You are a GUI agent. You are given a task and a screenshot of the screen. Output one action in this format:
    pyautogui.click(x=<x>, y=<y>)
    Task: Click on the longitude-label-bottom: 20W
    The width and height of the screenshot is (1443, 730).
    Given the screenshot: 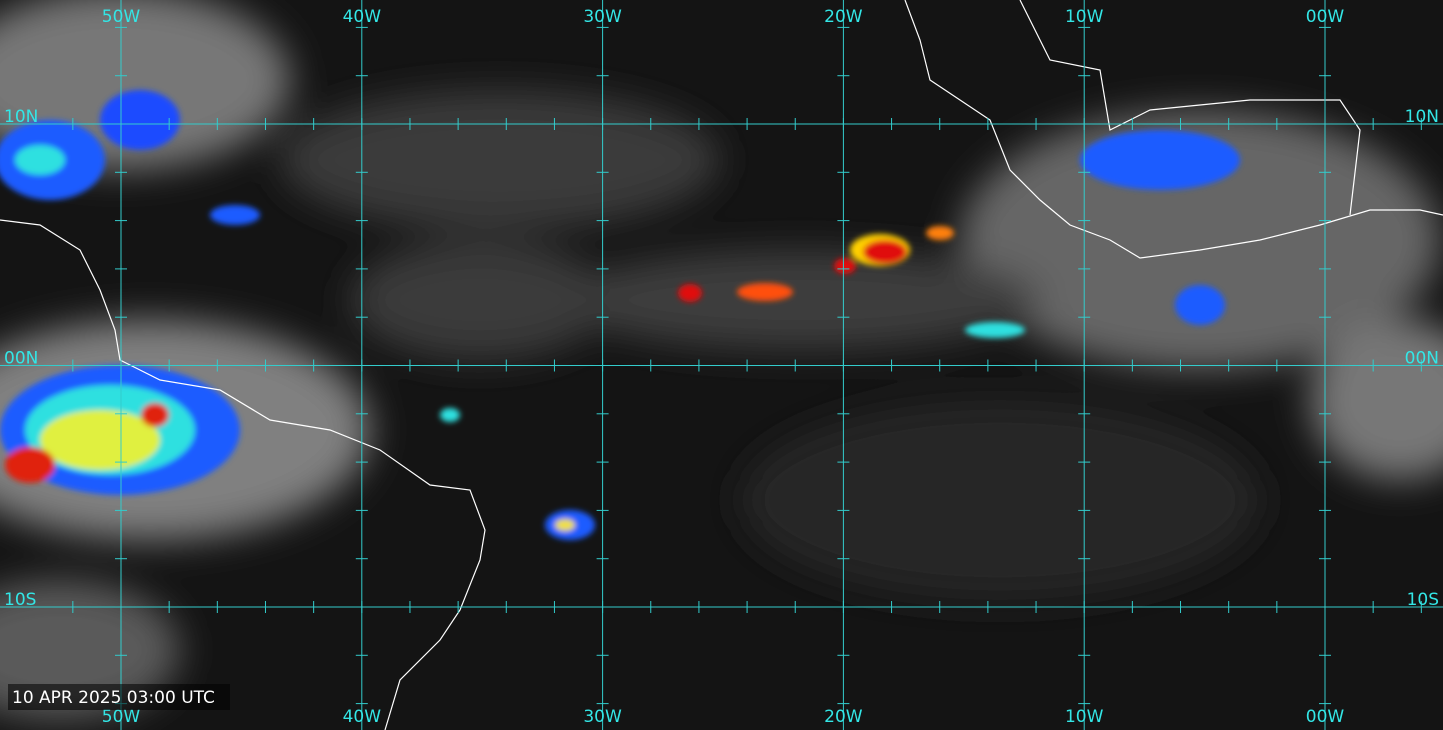 What is the action you would take?
    pyautogui.click(x=843, y=717)
    